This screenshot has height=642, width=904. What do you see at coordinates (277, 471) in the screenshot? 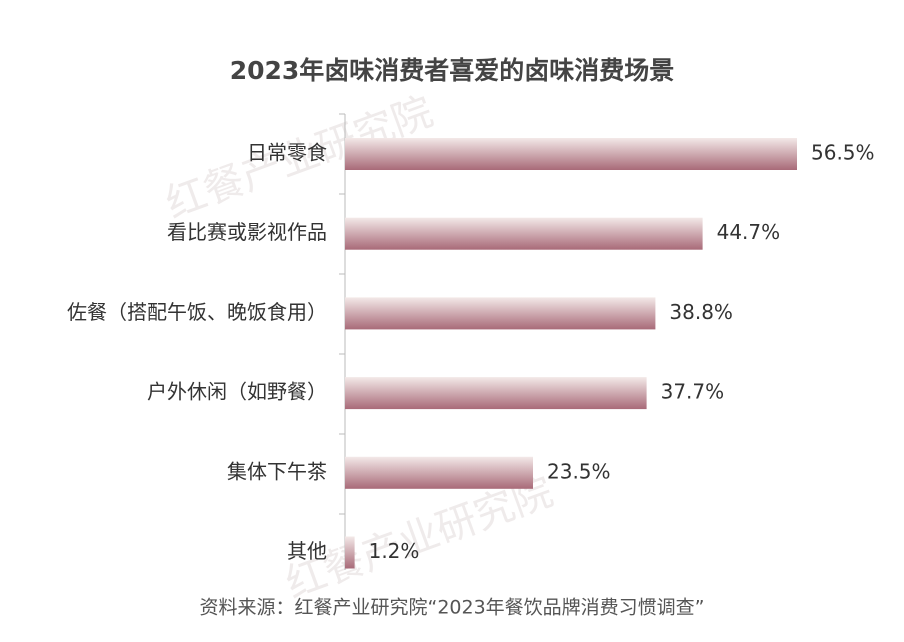
I see `y-tick-label: 集体下午茶` at bounding box center [277, 471].